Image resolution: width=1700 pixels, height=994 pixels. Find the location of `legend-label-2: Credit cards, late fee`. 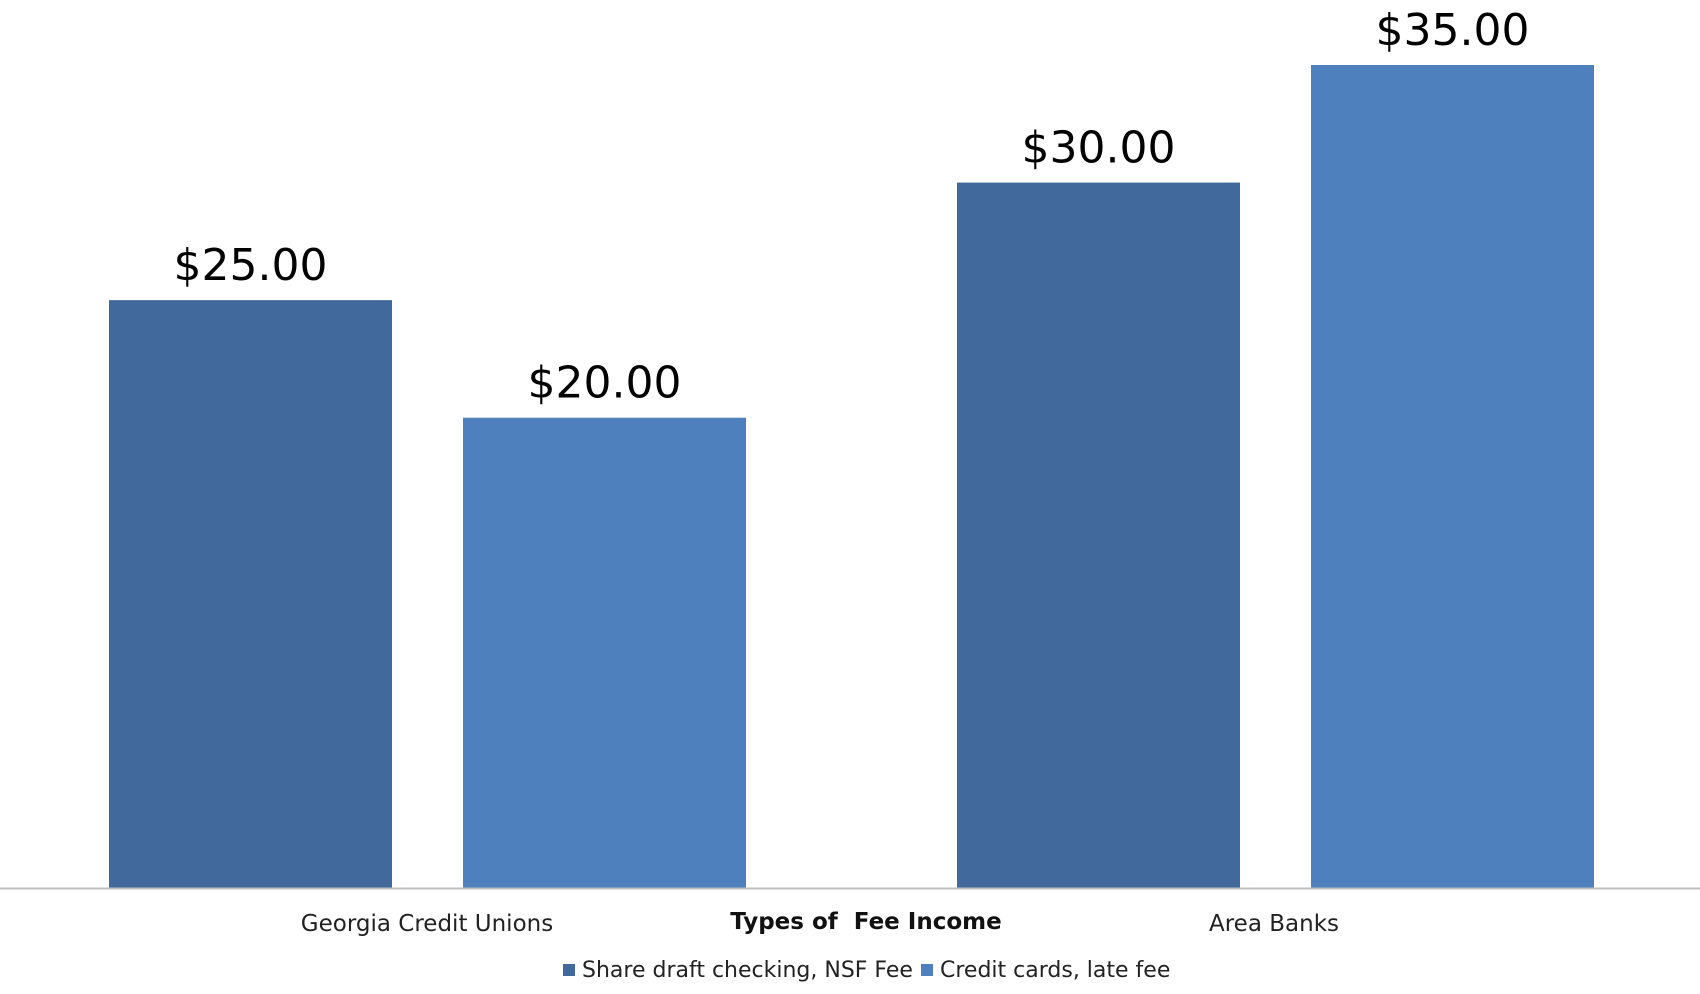

legend-label-2: Credit cards, late fee is located at coordinates (1055, 970).